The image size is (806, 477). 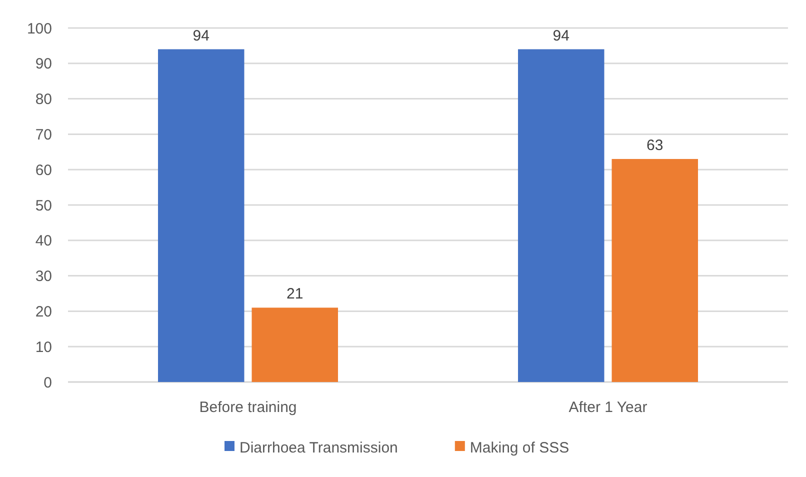 I want to click on data-label: 63, so click(x=655, y=145).